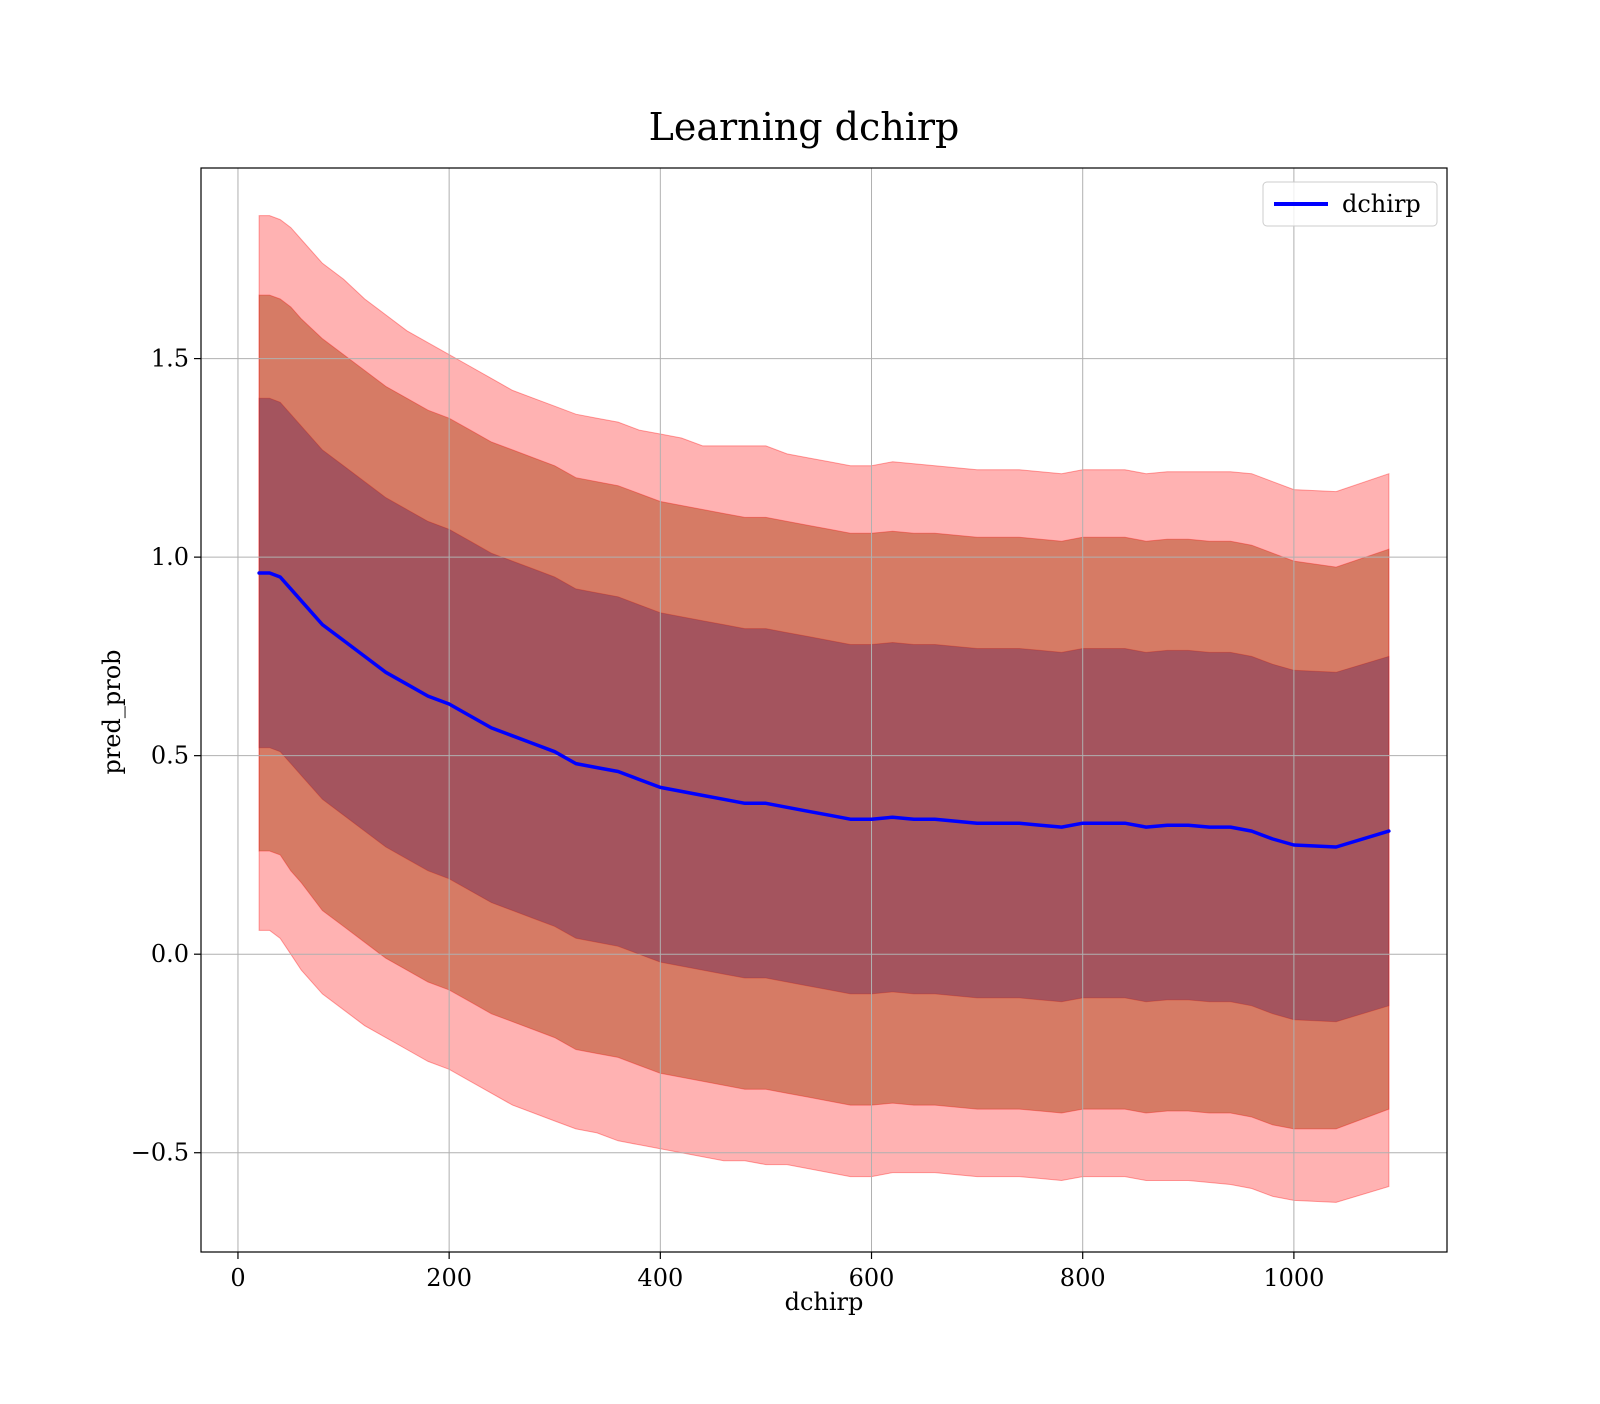  What do you see at coordinates (1083, 1278) in the screenshot?
I see `x-tick-label: 800` at bounding box center [1083, 1278].